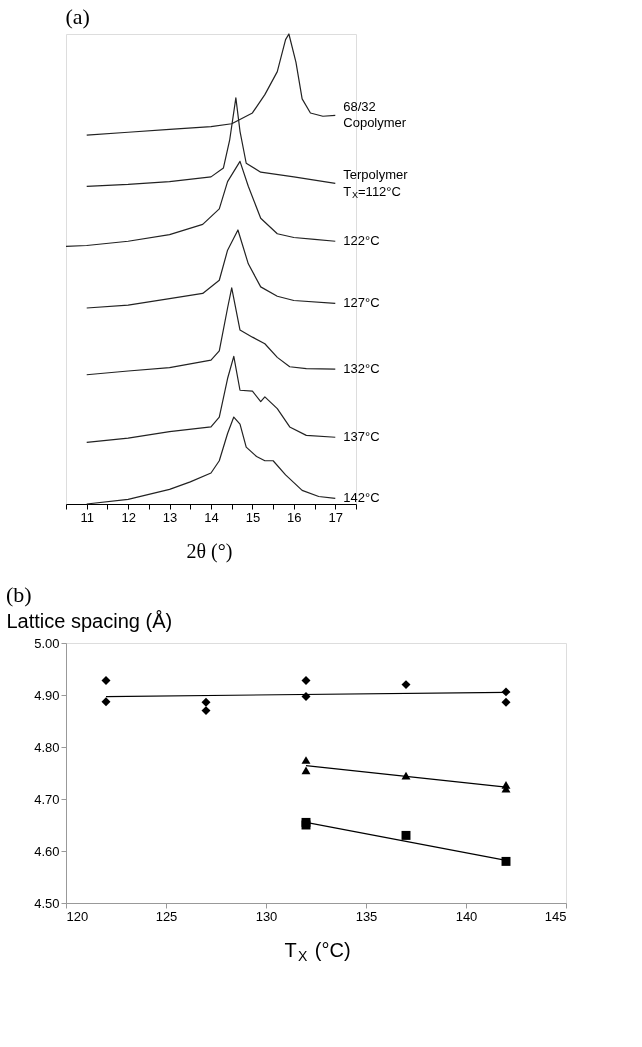 Image resolution: width=642 pixels, height=1047 pixels. What do you see at coordinates (166, 916) in the screenshot?
I see `x-tick-label: 125` at bounding box center [166, 916].